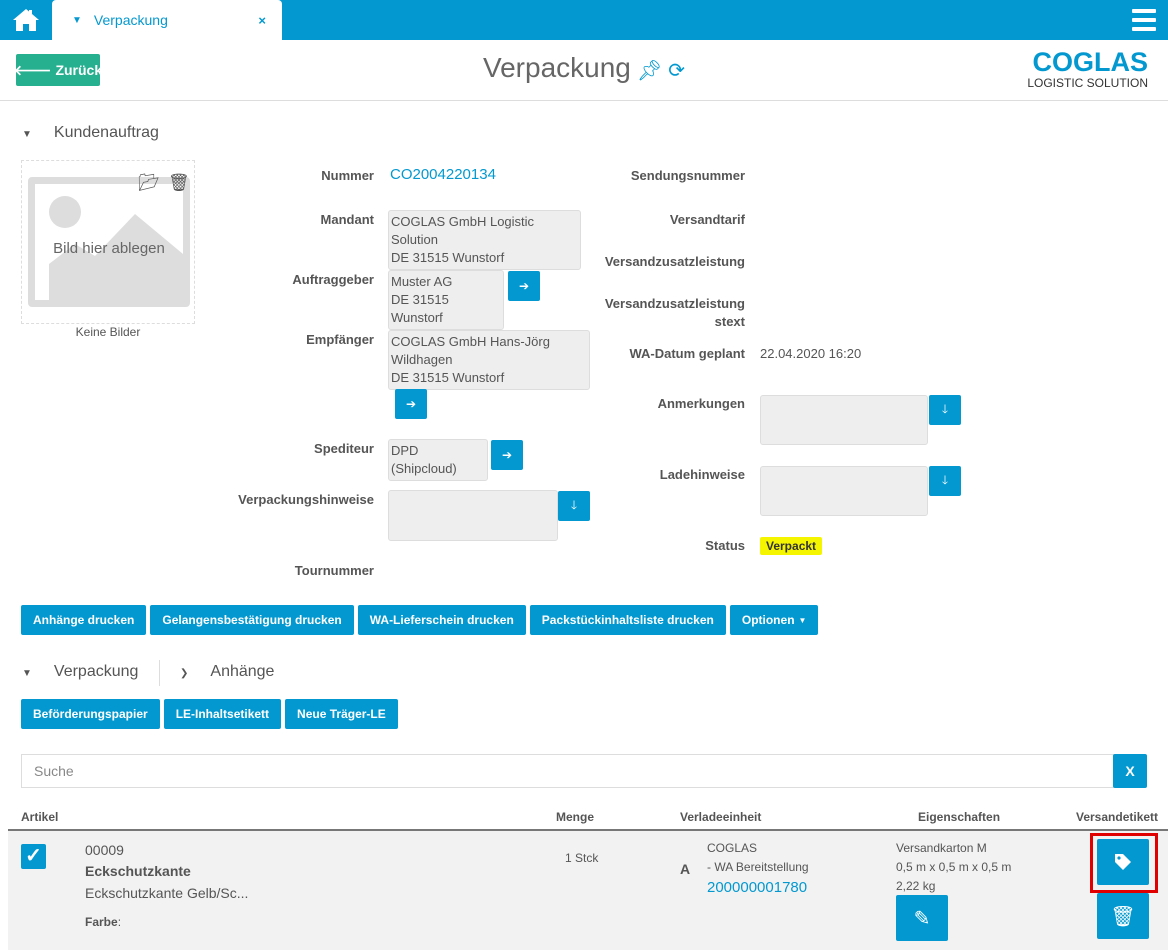 Image resolution: width=1168 pixels, height=952 pixels. Describe the element at coordinates (687, 175) in the screenshot. I see `label-sendungsnummer: Sendungsnummer` at that location.